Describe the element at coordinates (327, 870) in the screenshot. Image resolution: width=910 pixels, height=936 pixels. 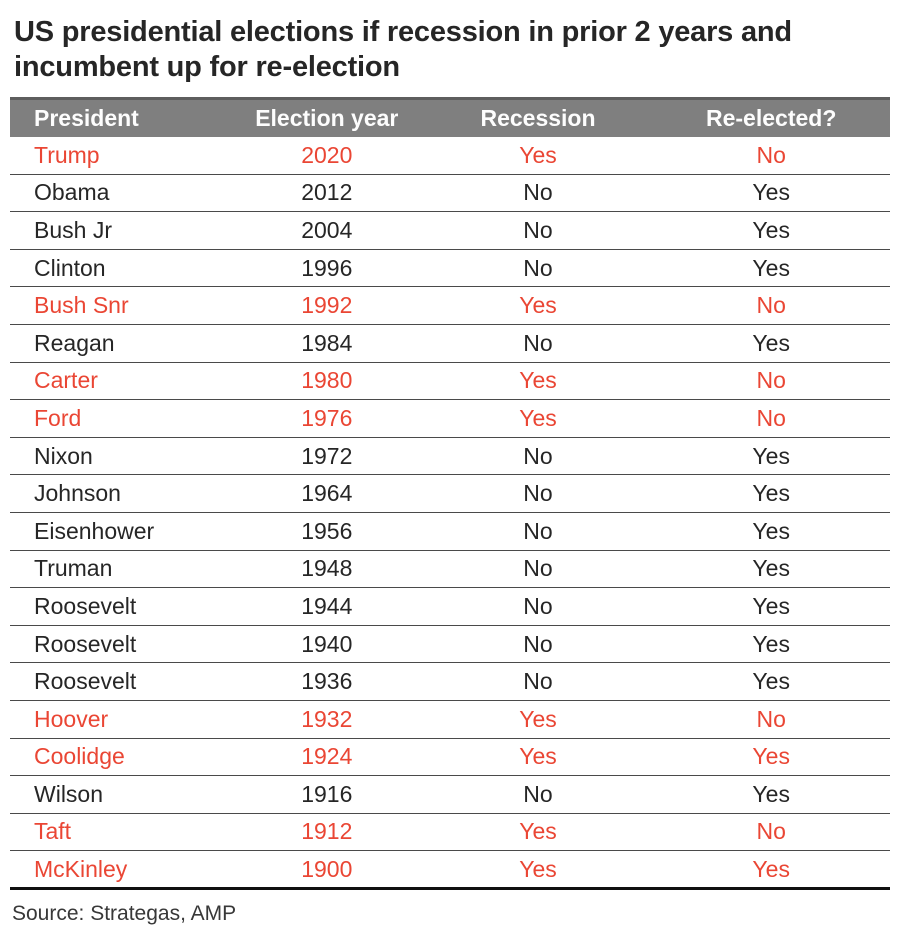
I see `cell-election-year: 1900` at that location.